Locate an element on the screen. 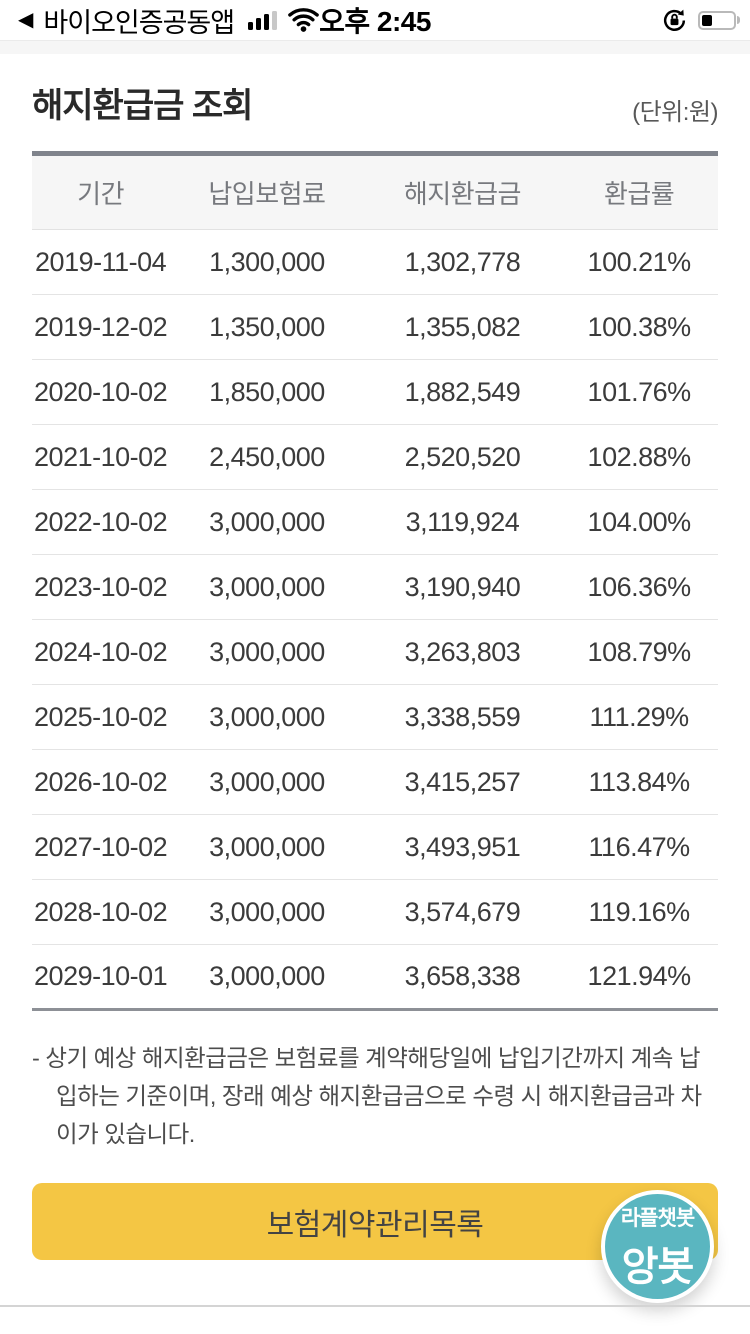 Image resolution: width=750 pixels, height=1334 pixels. cell-paid-premium: 1,850,000 is located at coordinates (267, 392).